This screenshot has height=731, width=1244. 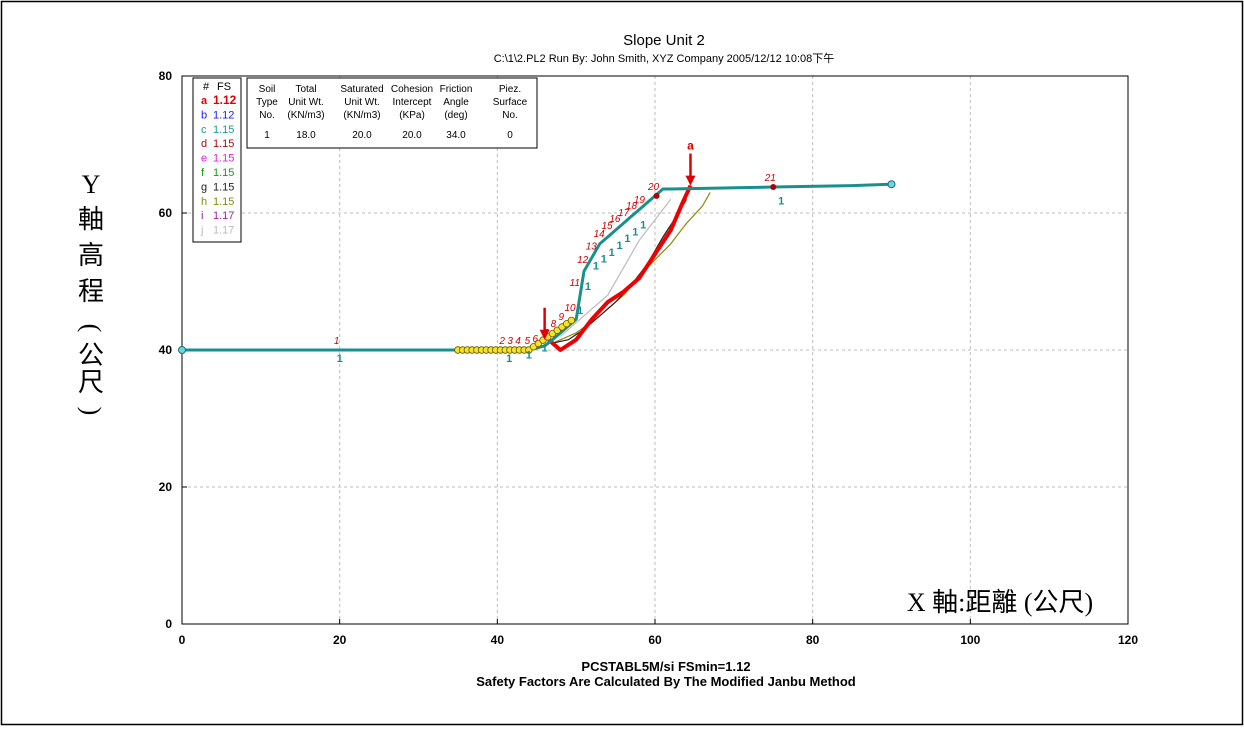 I want to click on y-tick-label: 20, so click(x=166, y=487).